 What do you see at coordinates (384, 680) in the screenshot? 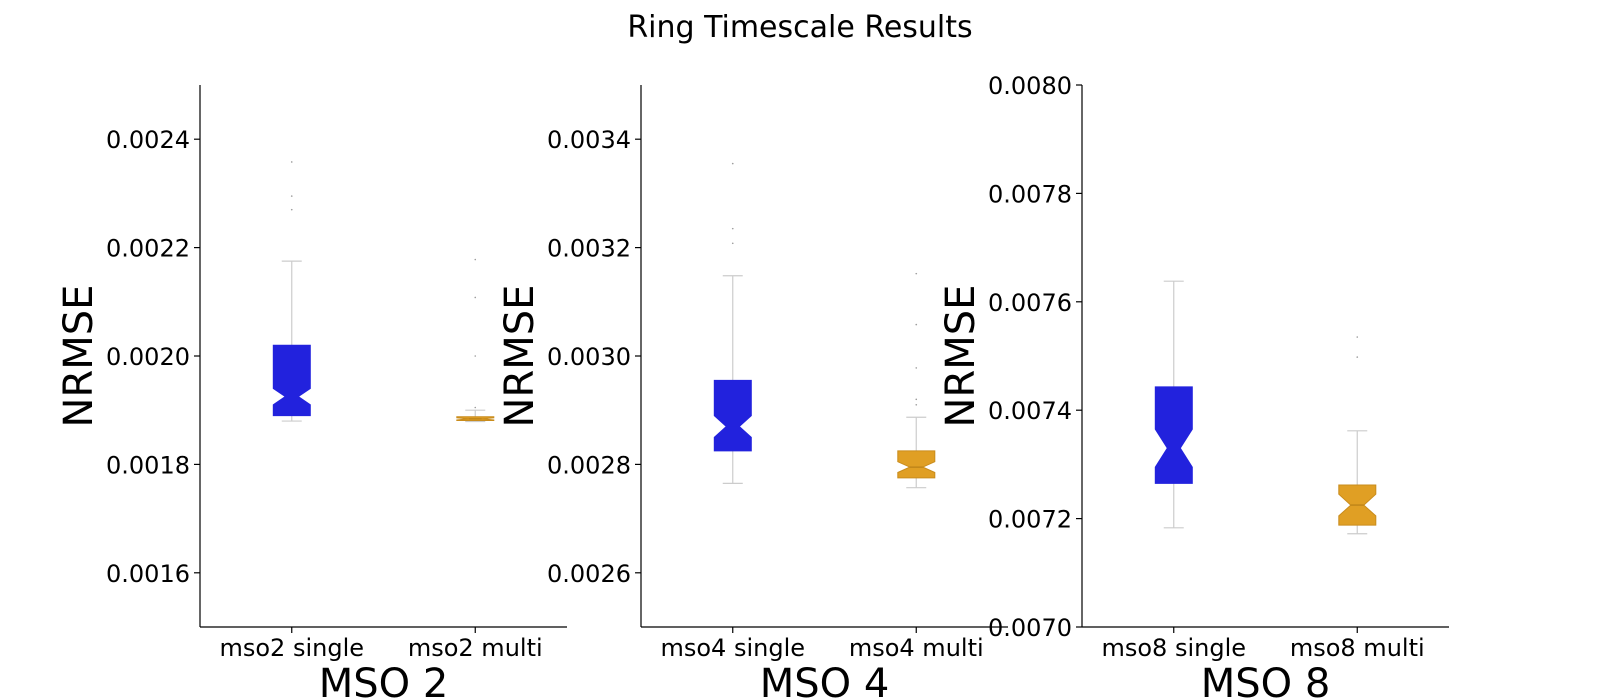
I see `x-axis-label: MSO 2` at bounding box center [384, 680].